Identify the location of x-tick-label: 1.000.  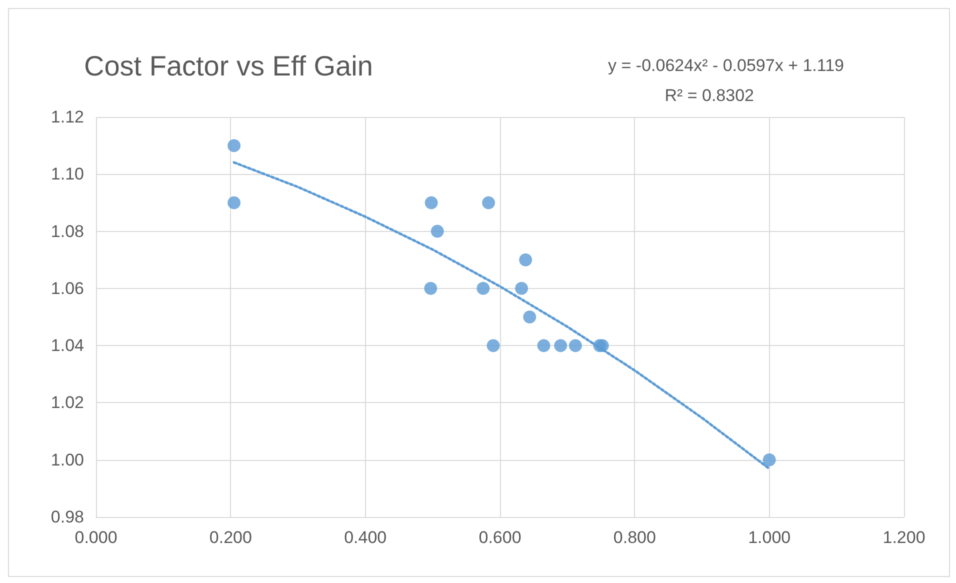
(769, 537).